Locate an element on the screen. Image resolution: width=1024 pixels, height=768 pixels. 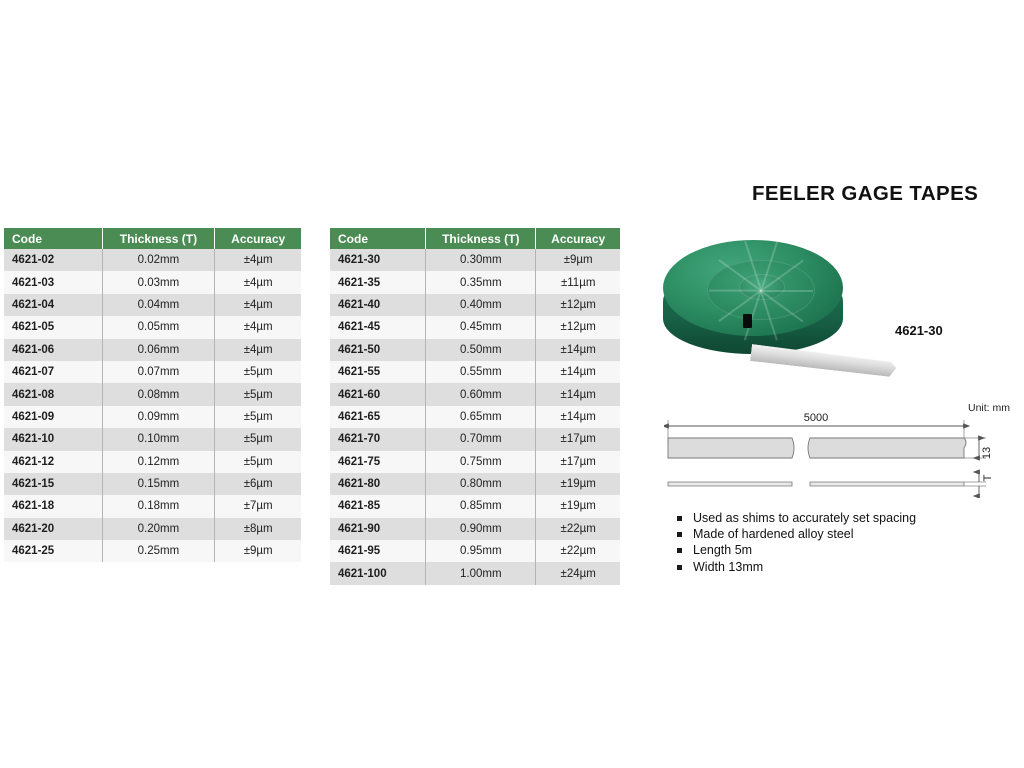
table-row: 4621-07 0.07mm ±5µm is located at coordinates (152, 372).